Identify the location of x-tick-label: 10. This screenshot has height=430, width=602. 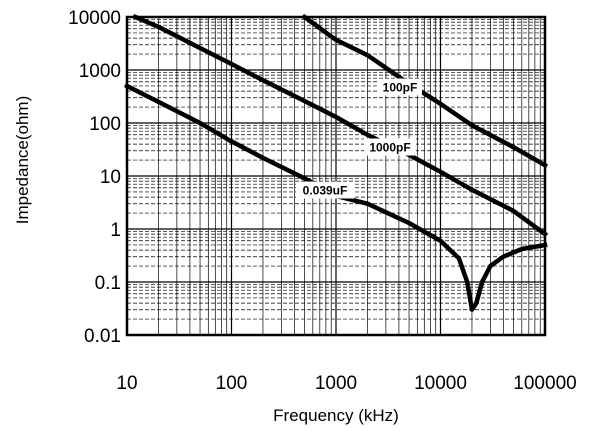
(126, 383).